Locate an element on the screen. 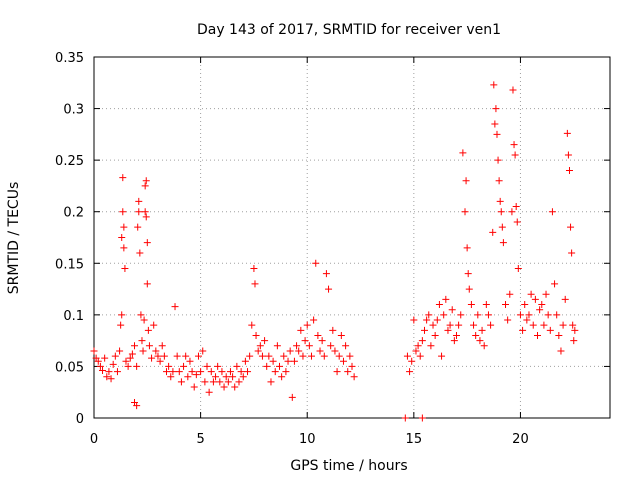  x-tick-label: 5 is located at coordinates (200, 439).